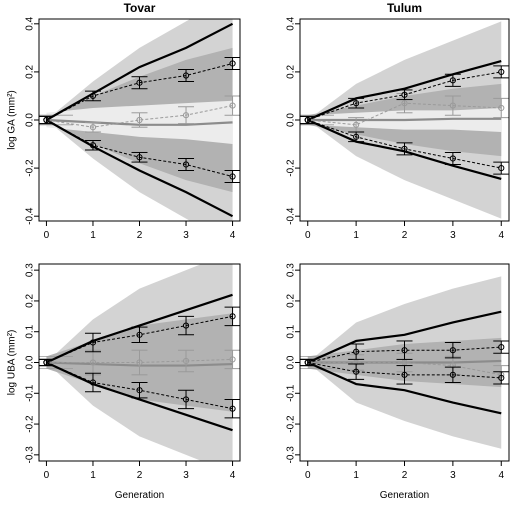 The width and height of the screenshot is (520, 505). Describe the element at coordinates (30, 331) in the screenshot. I see `y-tick-label: 0.1` at that location.